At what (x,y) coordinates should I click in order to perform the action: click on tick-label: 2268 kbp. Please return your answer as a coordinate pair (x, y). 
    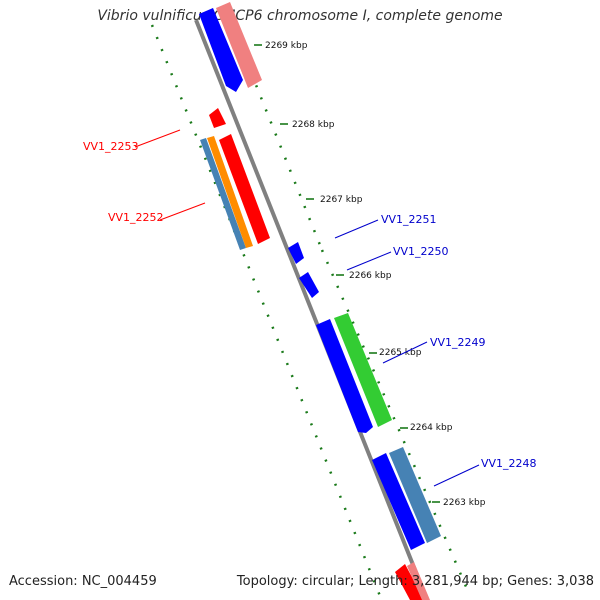
    Looking at the image, I should click on (313, 125).